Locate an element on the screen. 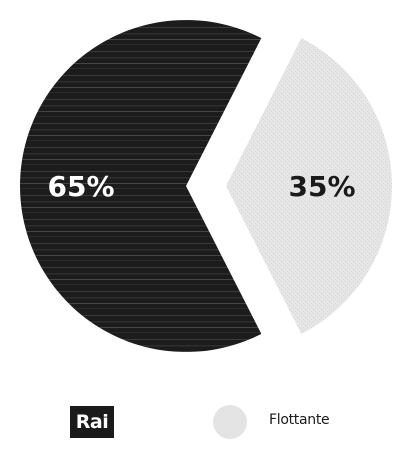 The image size is (394, 450). legend: Rai Flottante is located at coordinates (197, 425).